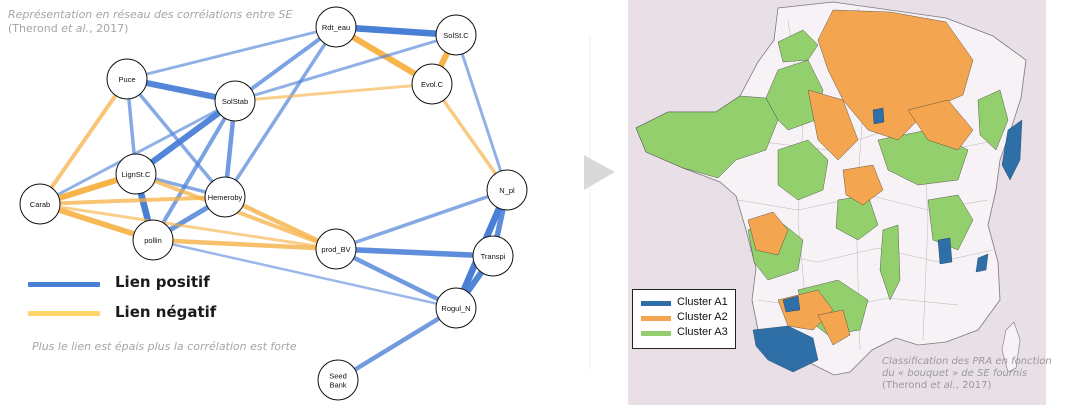  What do you see at coordinates (337, 385) in the screenshot?
I see `node-label: Bank` at bounding box center [337, 385].